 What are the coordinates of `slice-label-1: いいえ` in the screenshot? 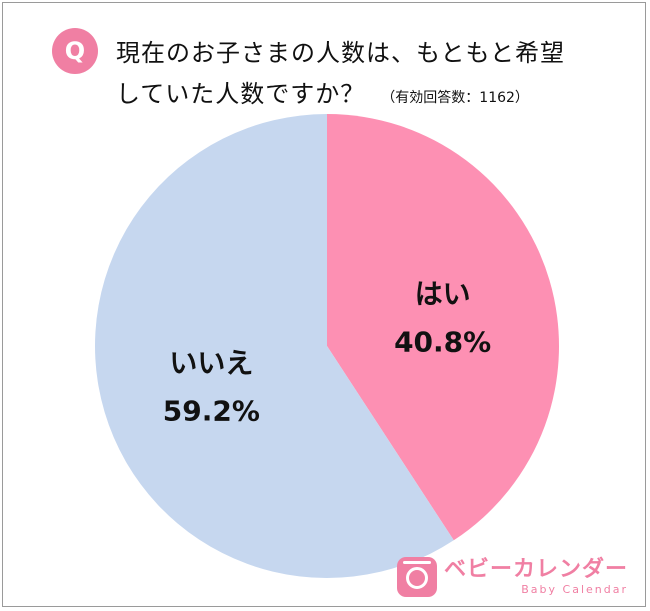 It's located at (211, 362).